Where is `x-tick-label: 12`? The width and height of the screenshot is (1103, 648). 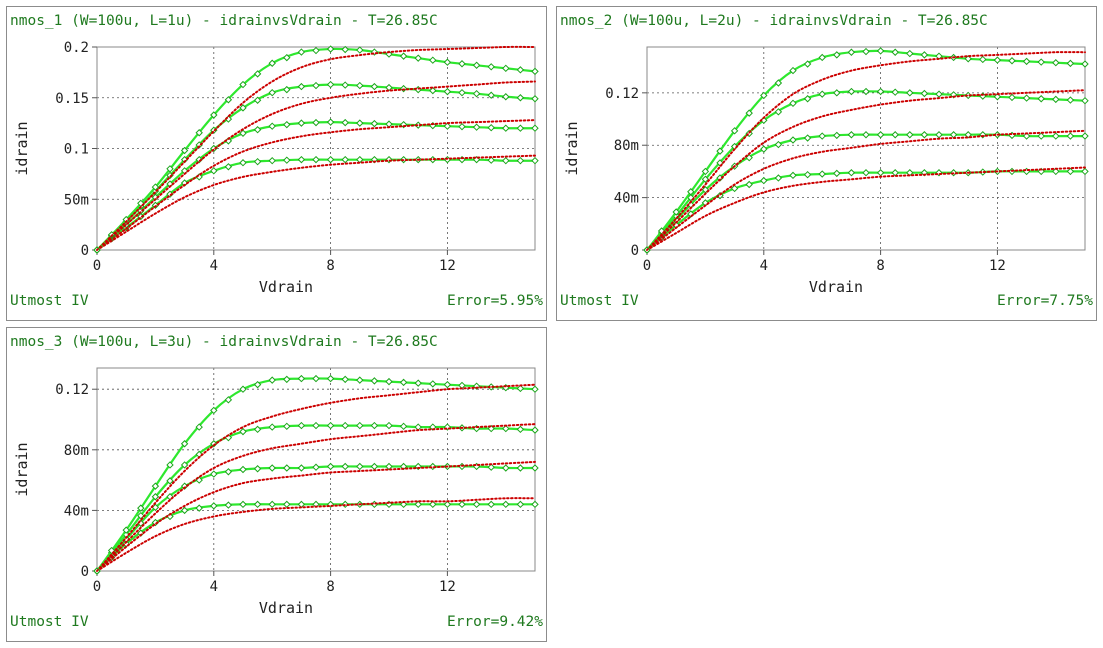
x-tick-label: 12 is located at coordinates (997, 266).